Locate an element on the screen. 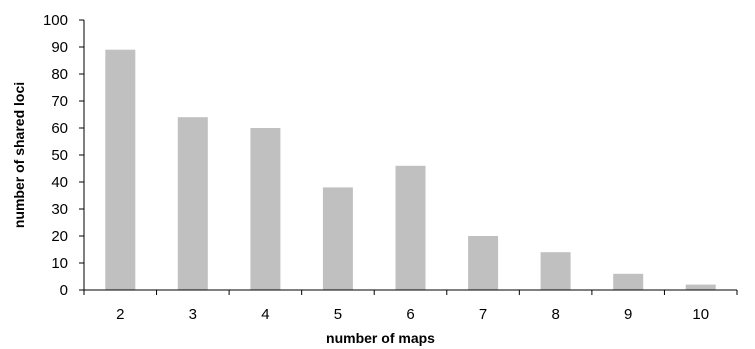 The image size is (755, 349). y-tick-label: 30 is located at coordinates (59, 209).